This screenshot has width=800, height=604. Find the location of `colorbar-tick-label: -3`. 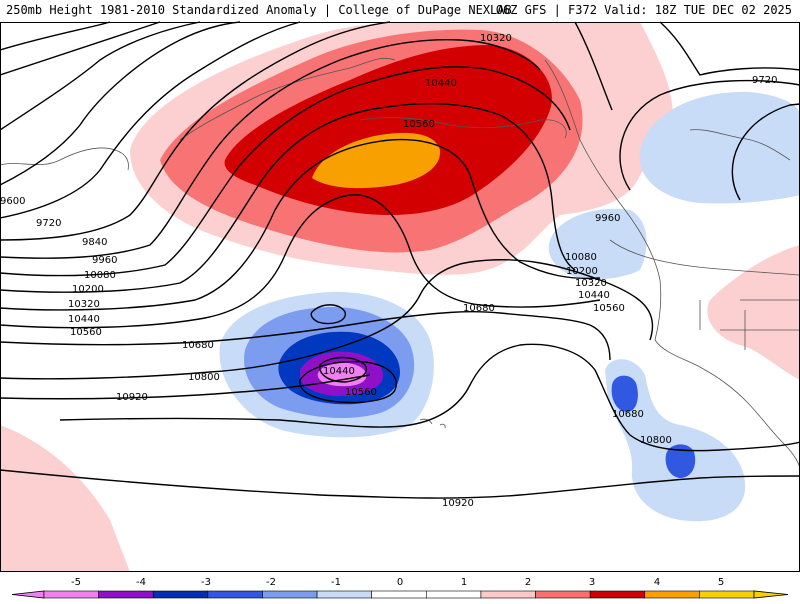

colorbar-tick-label: -3 is located at coordinates (206, 582).